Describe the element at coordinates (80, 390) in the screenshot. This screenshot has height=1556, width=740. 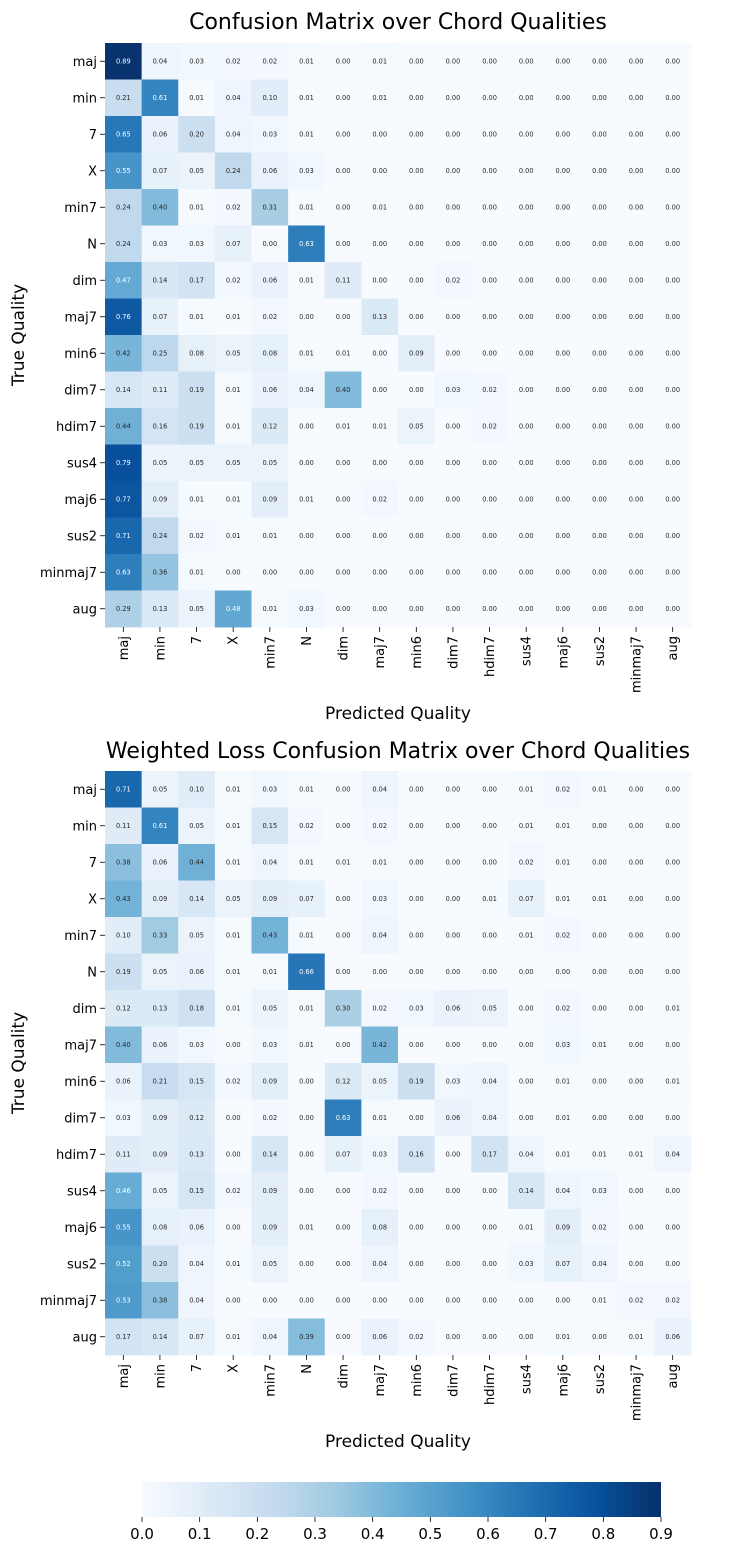
I see `y-tick-label: dim7` at that location.